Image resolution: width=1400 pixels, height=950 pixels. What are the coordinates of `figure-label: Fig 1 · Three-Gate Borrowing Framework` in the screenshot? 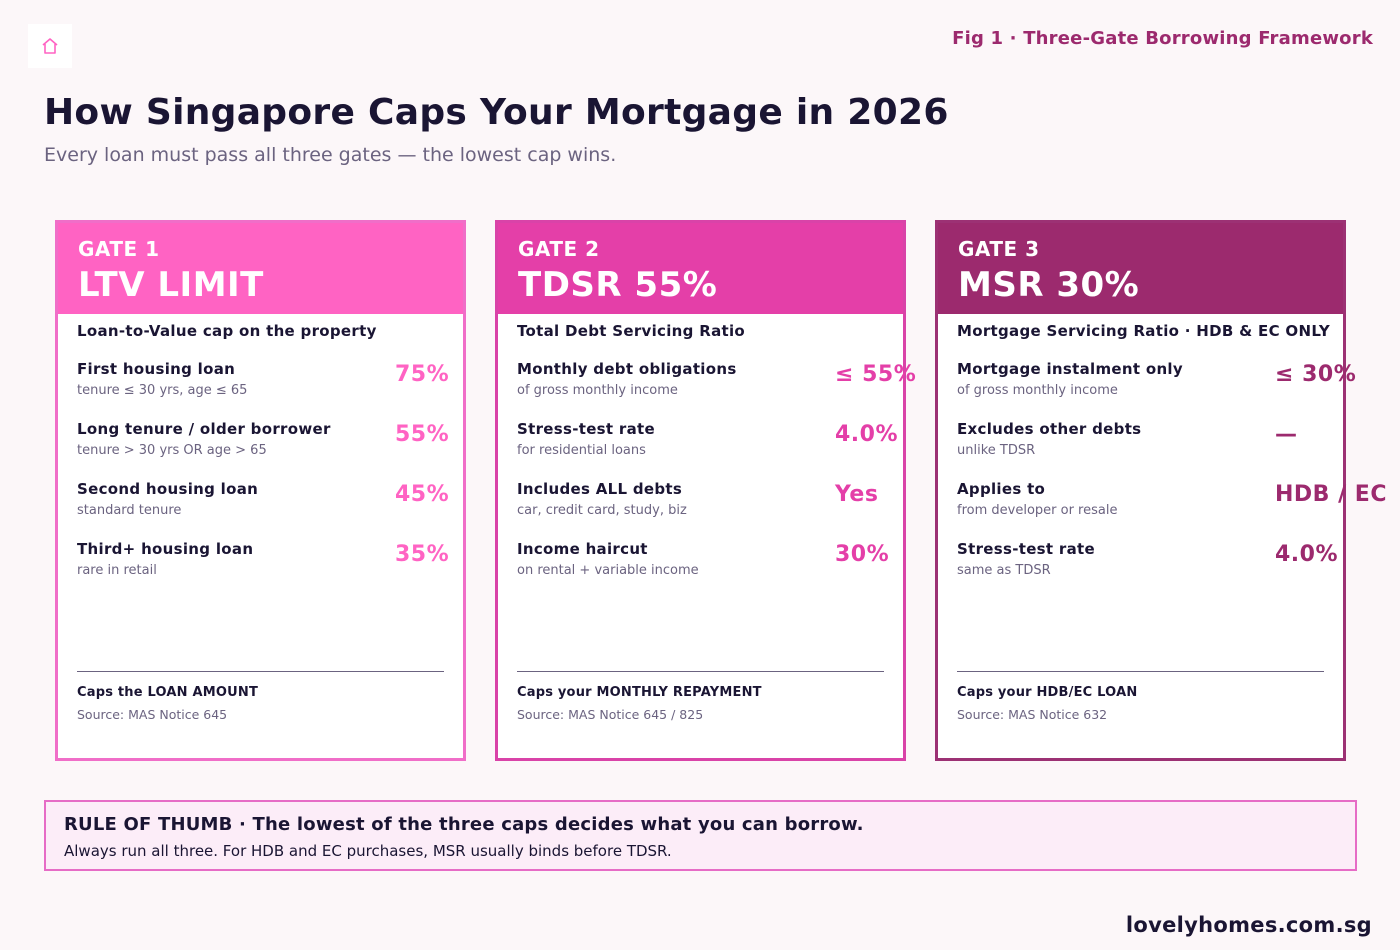 It's located at (1162, 38).